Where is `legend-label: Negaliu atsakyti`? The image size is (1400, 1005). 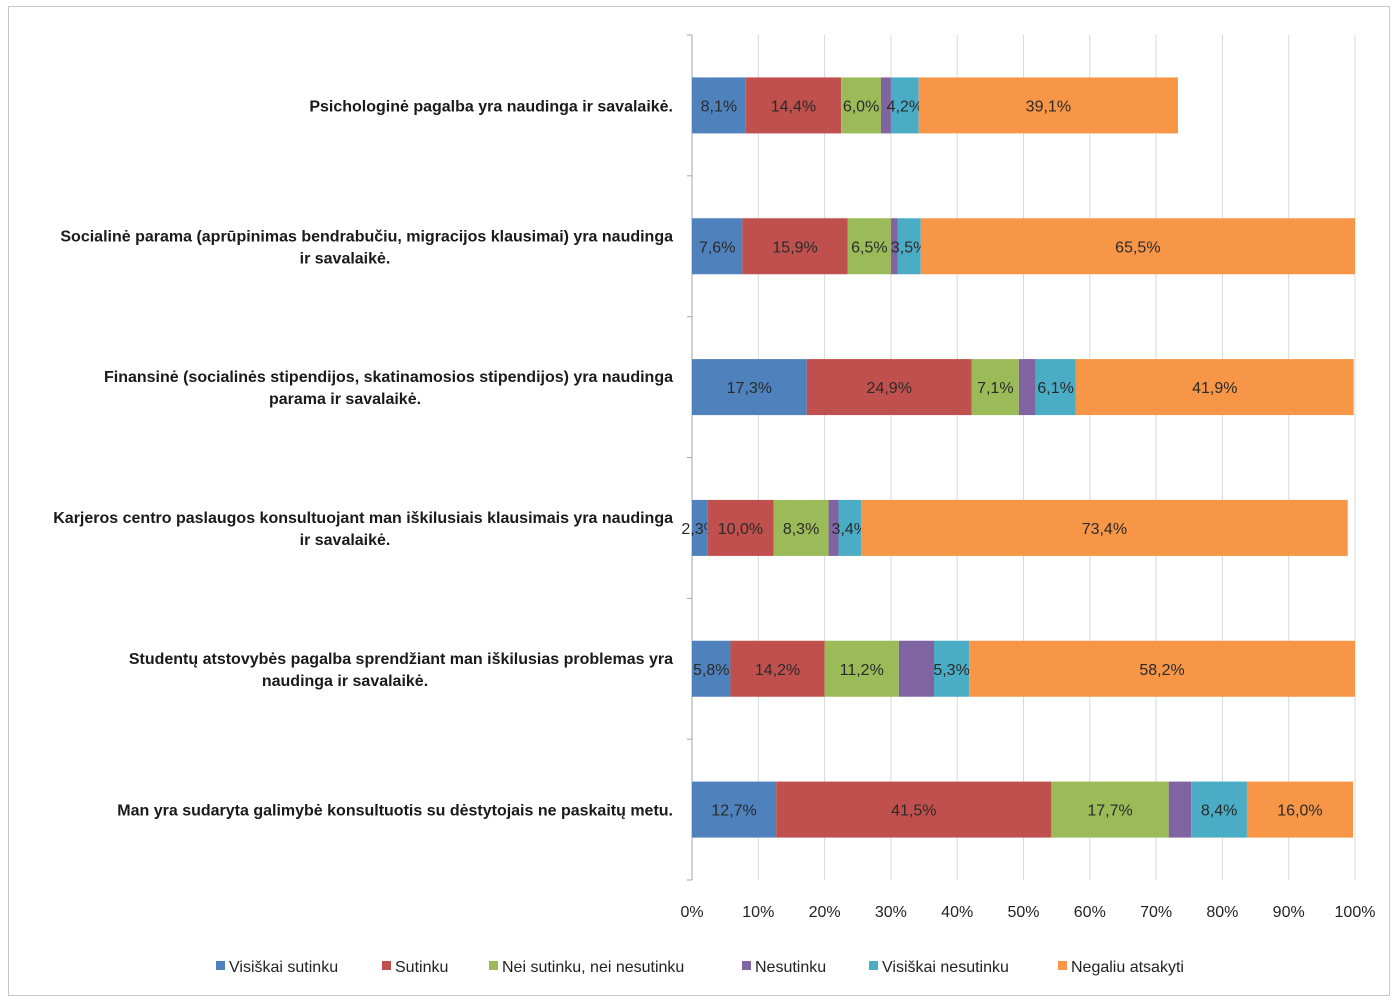 legend-label: Negaliu atsakyti is located at coordinates (1127, 967).